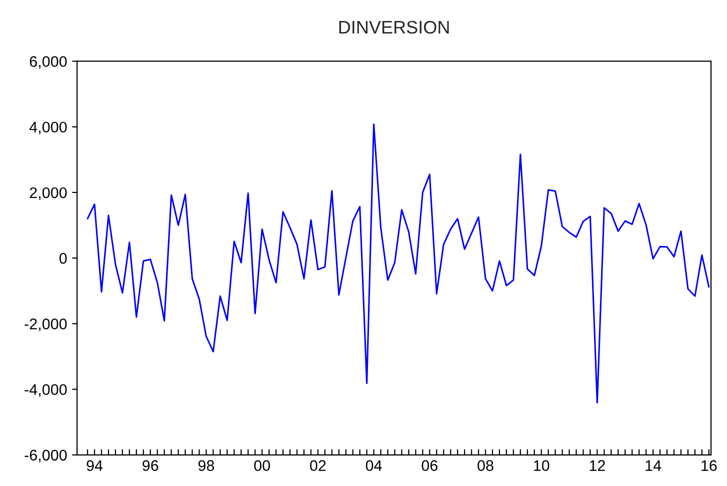 The width and height of the screenshot is (727, 486). Describe the element at coordinates (654, 465) in the screenshot. I see `x-tick-label: 14` at that location.